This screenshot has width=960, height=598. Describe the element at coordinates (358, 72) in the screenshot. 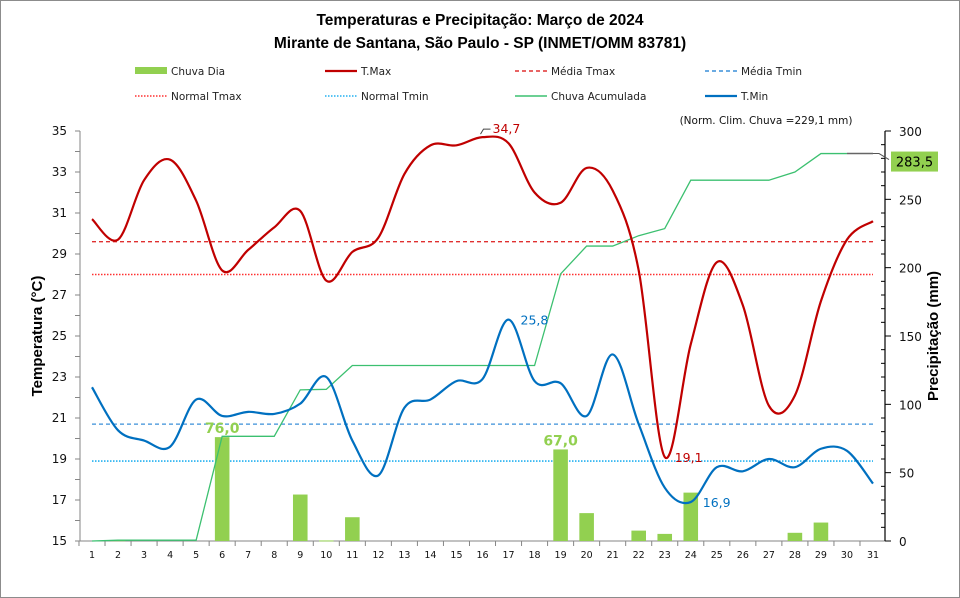

I see `legend-item-t-max: T.Max` at that location.